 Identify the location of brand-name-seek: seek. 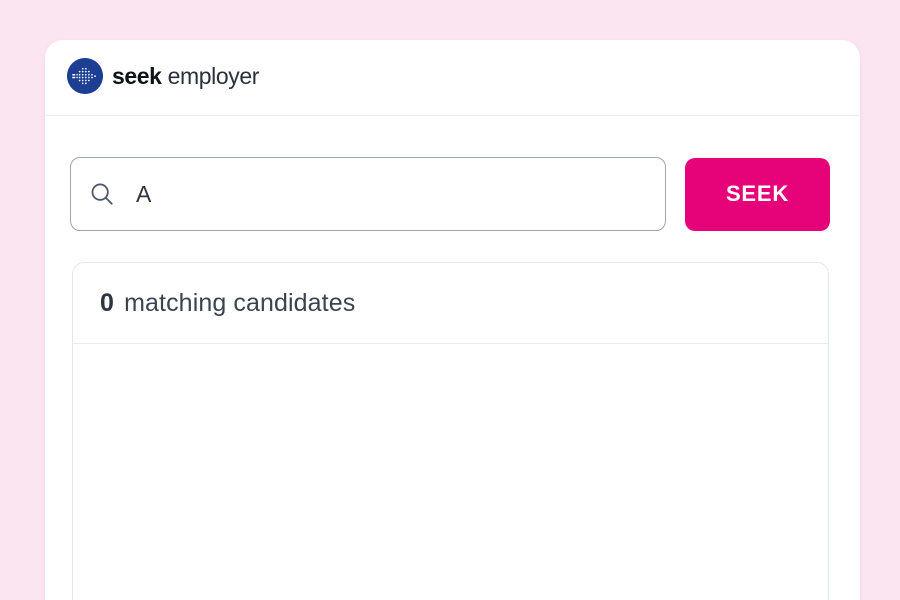
(137, 75).